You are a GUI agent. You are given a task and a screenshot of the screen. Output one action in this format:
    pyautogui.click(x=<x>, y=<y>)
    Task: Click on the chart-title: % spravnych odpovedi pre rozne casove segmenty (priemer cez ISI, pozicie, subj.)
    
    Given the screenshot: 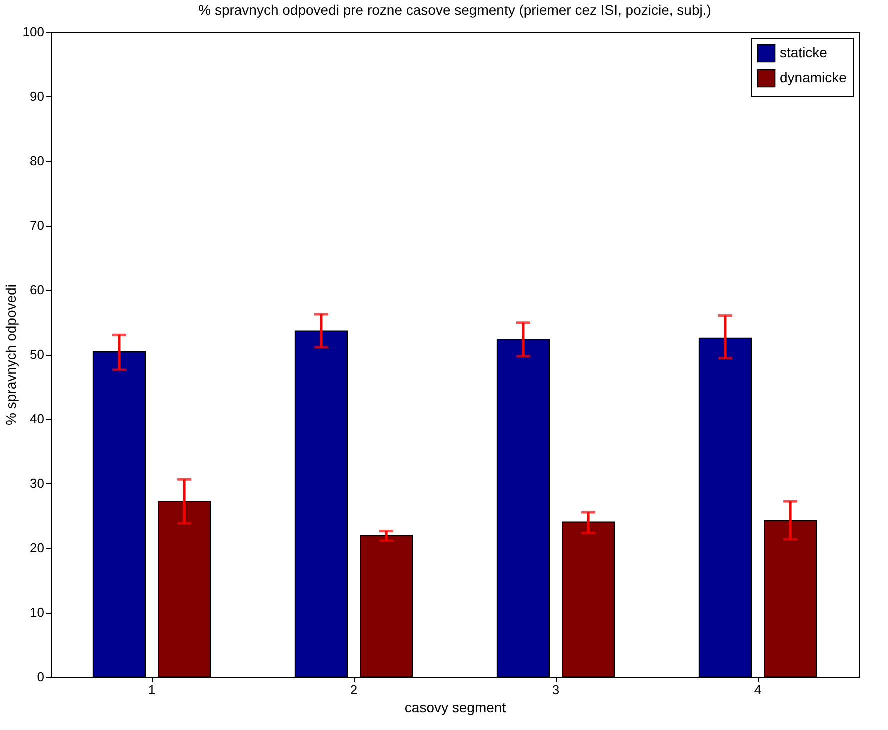 What is the action you would take?
    pyautogui.click(x=455, y=10)
    